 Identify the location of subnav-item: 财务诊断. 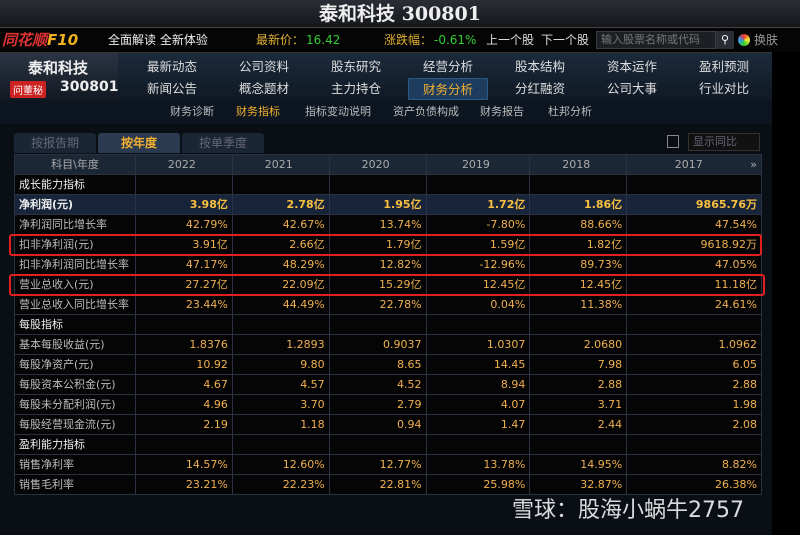
(192, 111).